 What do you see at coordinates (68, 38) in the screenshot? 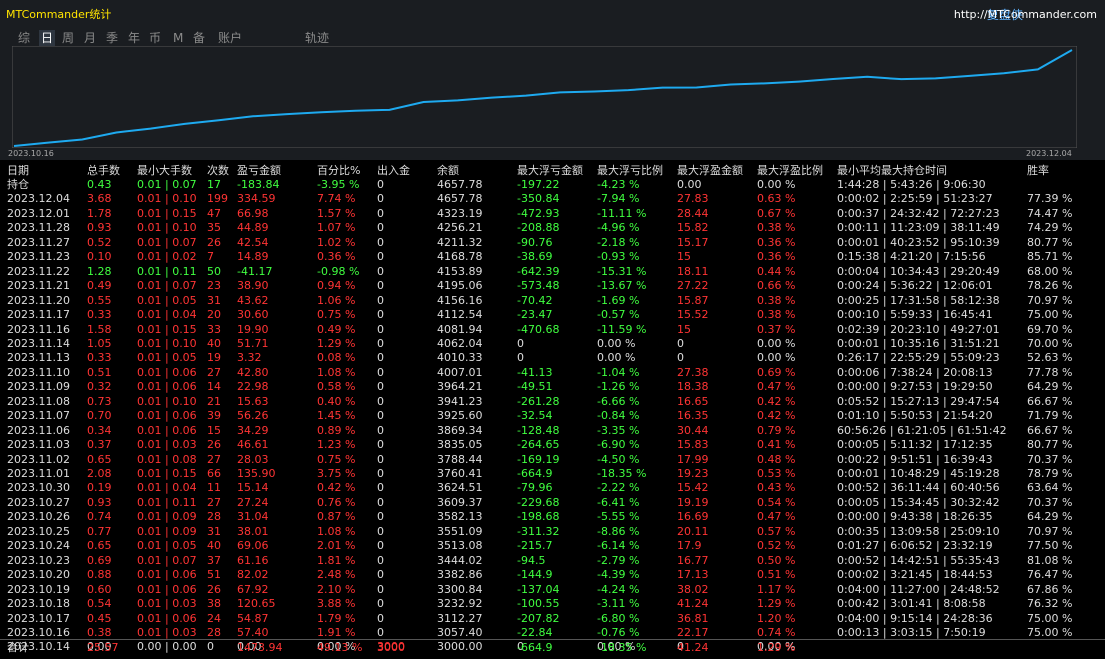
I see `tab: 周` at bounding box center [68, 38].